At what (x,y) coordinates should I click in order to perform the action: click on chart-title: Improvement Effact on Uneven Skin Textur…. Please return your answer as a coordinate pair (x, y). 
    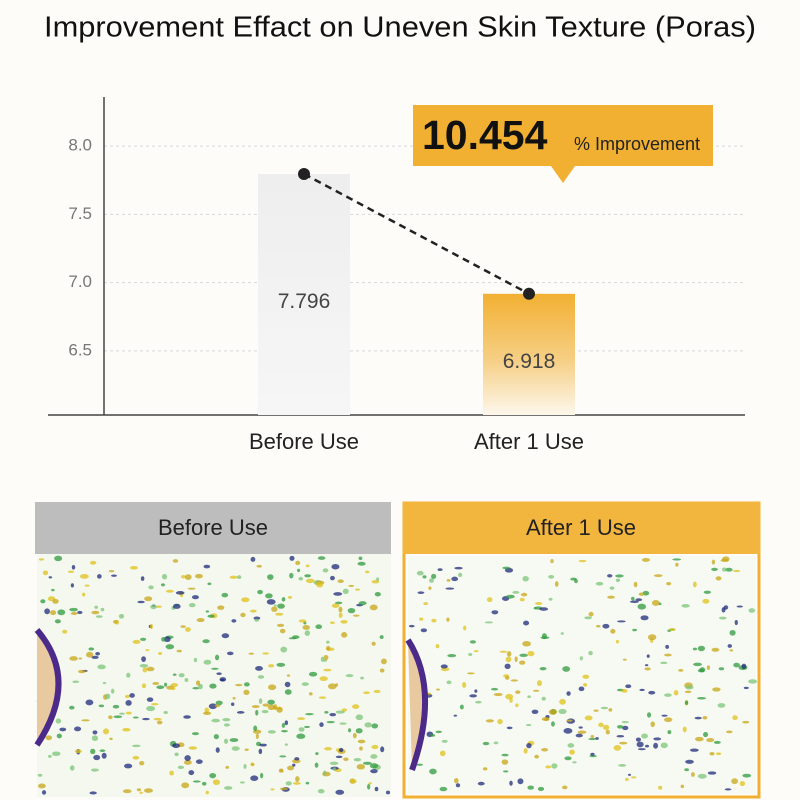
    Looking at the image, I should click on (400, 28).